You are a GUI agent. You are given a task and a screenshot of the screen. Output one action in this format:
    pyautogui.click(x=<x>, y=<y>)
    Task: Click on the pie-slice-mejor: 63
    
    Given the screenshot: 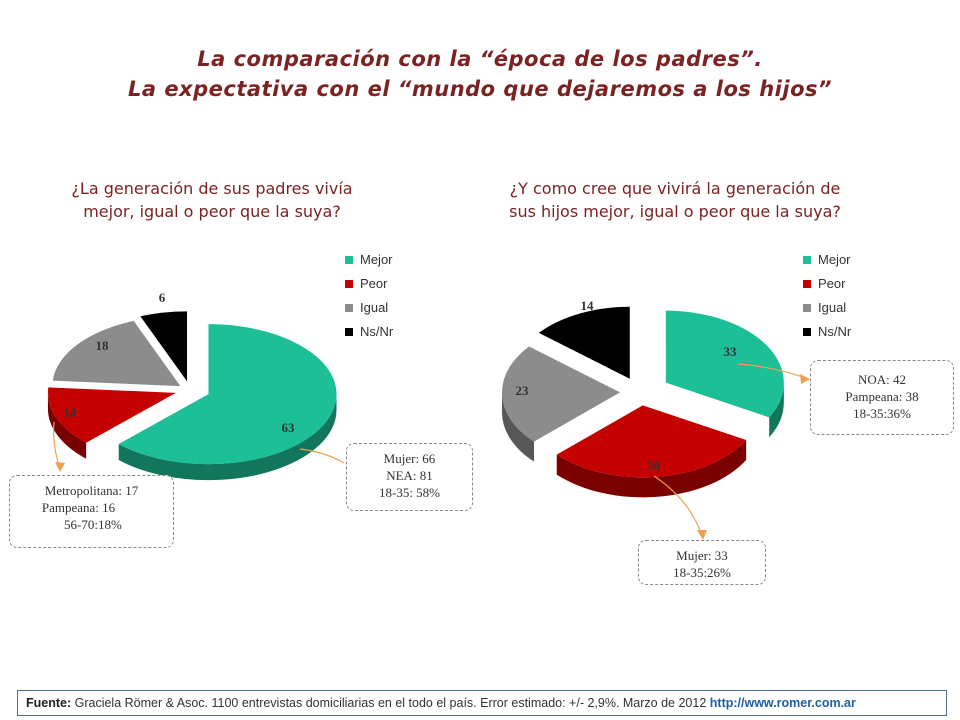 What is the action you would take?
    pyautogui.click(x=227, y=402)
    